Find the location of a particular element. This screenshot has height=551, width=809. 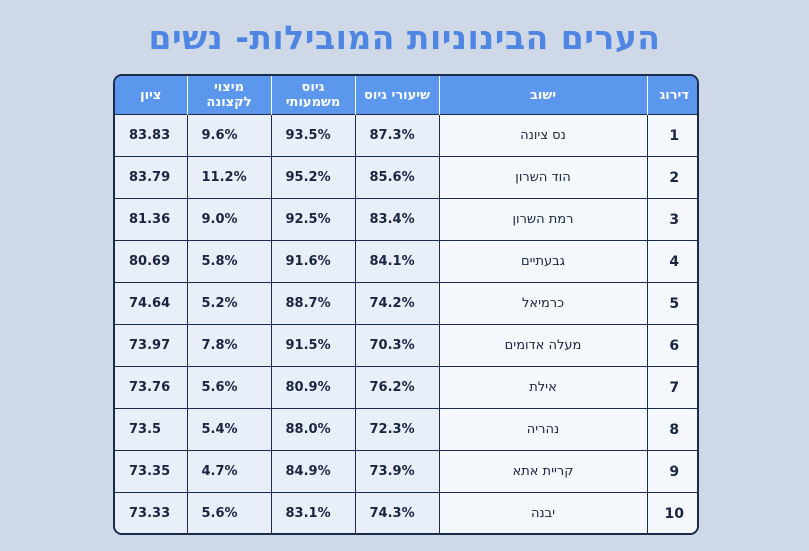

cell-max-potential: 4.7% is located at coordinates (228, 471).